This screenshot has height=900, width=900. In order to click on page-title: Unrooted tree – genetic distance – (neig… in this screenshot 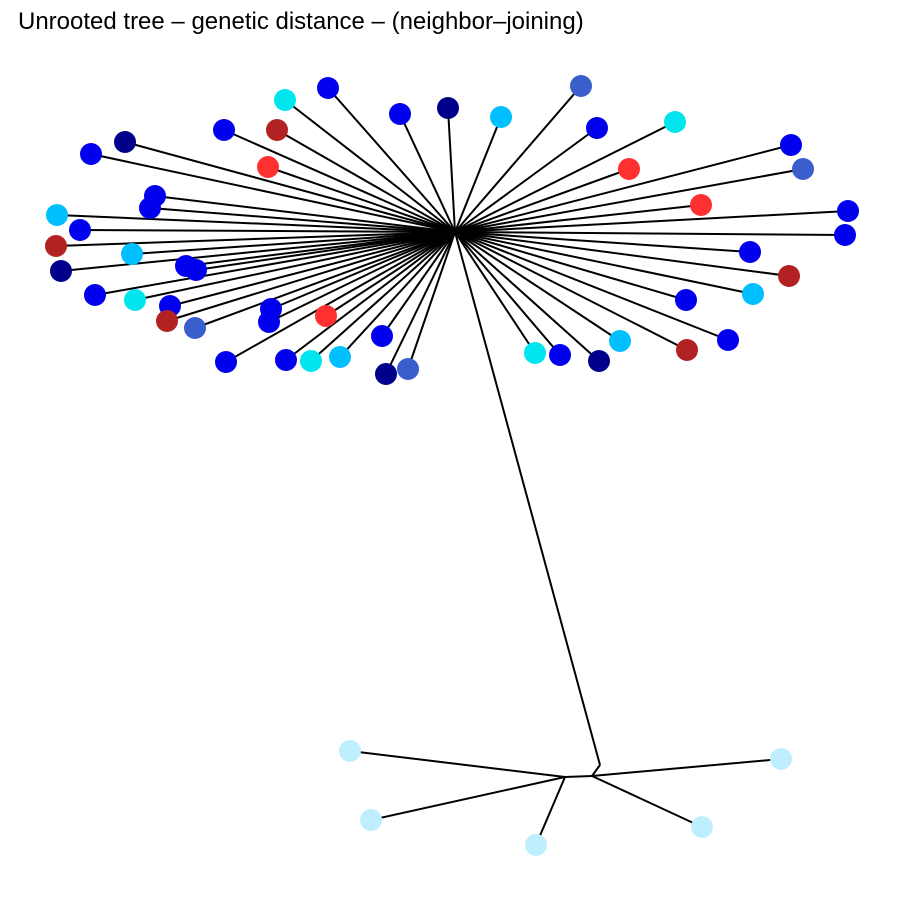, I will do `click(301, 21)`.